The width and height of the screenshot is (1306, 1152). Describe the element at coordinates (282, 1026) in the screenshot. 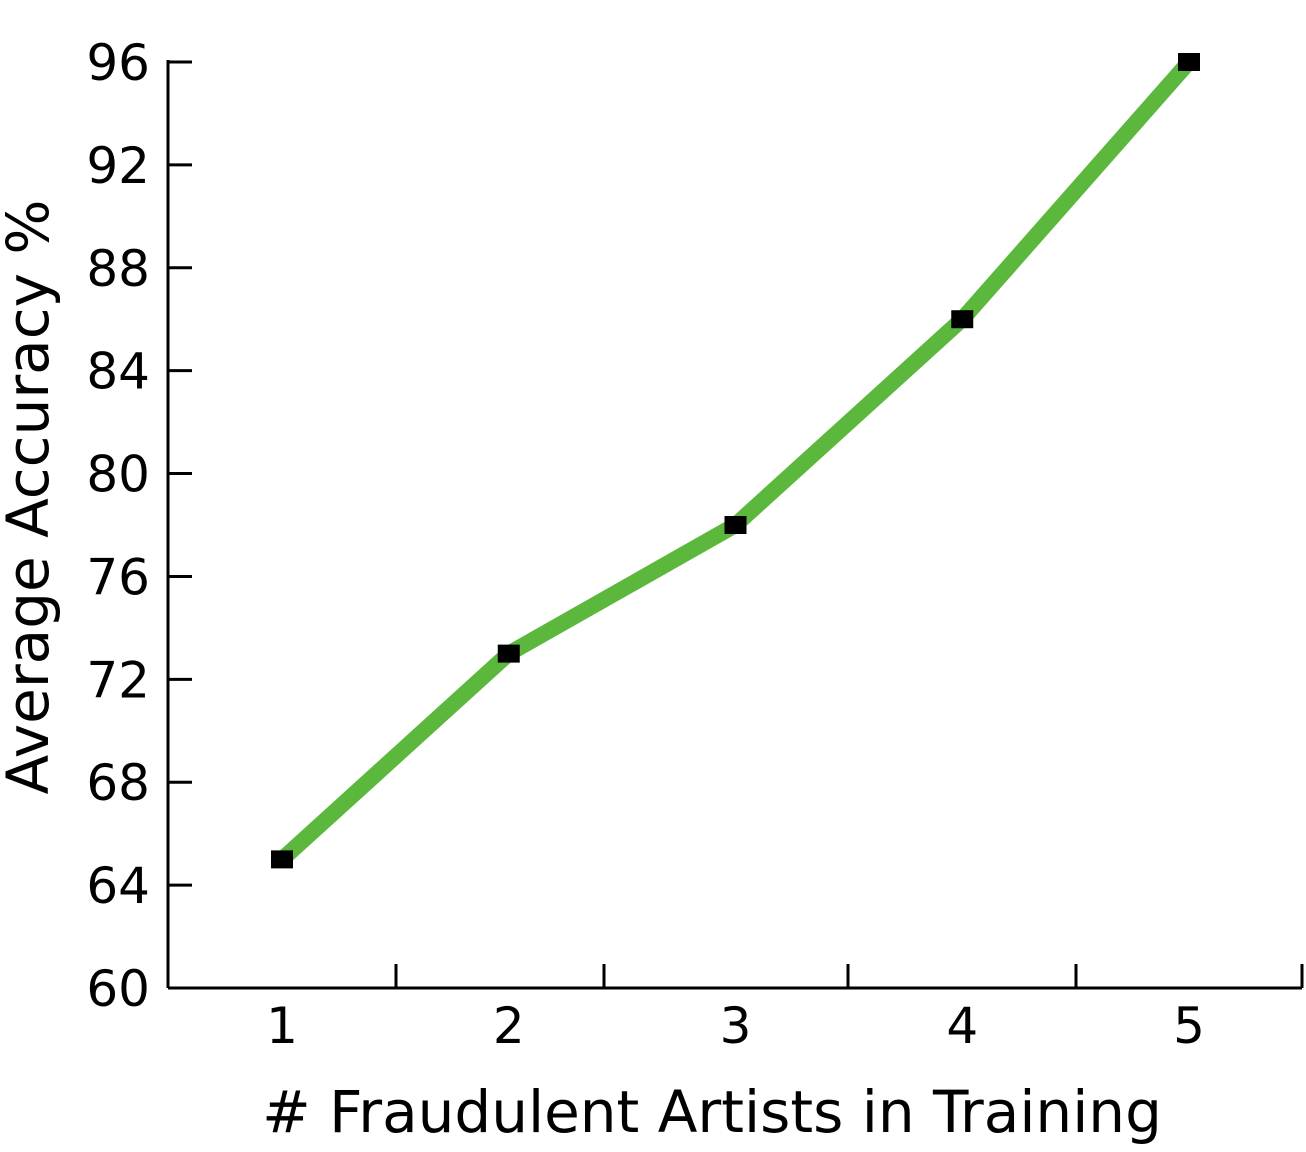

I see `x-tick-label: 1` at that location.